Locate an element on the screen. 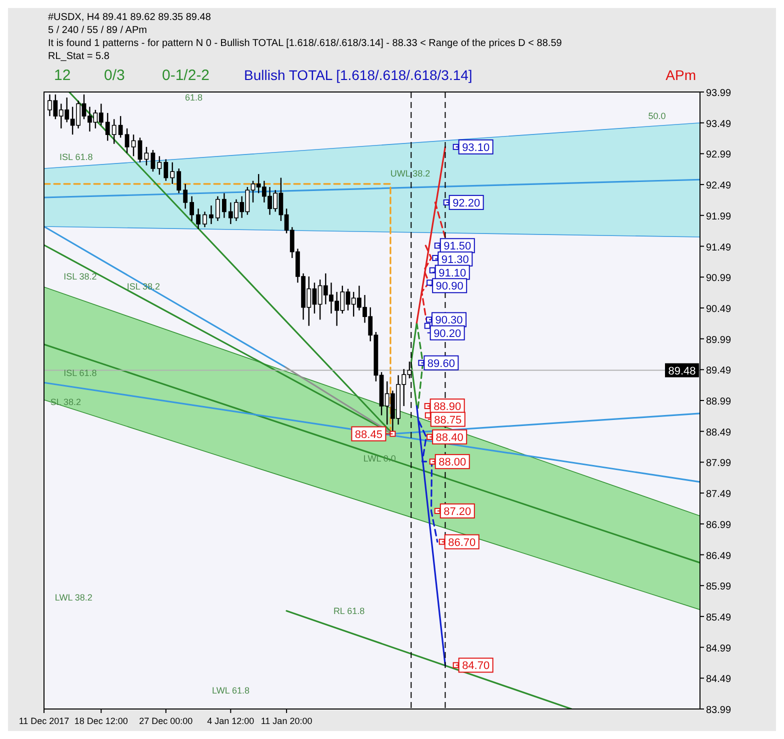 The width and height of the screenshot is (784, 739). annotation: ISL 38.2 is located at coordinates (80, 277).